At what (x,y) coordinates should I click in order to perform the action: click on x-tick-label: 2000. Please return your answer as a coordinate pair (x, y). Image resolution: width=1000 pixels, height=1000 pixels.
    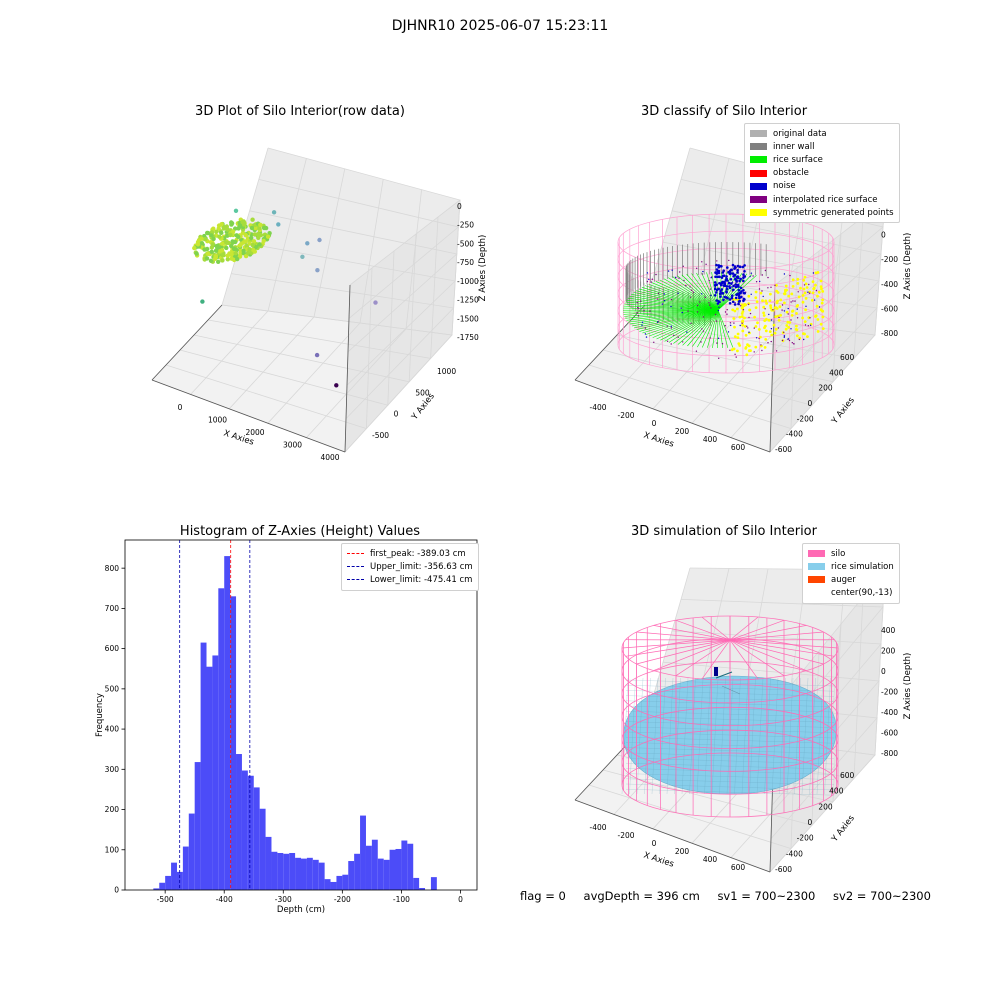
    Looking at the image, I should click on (254, 432).